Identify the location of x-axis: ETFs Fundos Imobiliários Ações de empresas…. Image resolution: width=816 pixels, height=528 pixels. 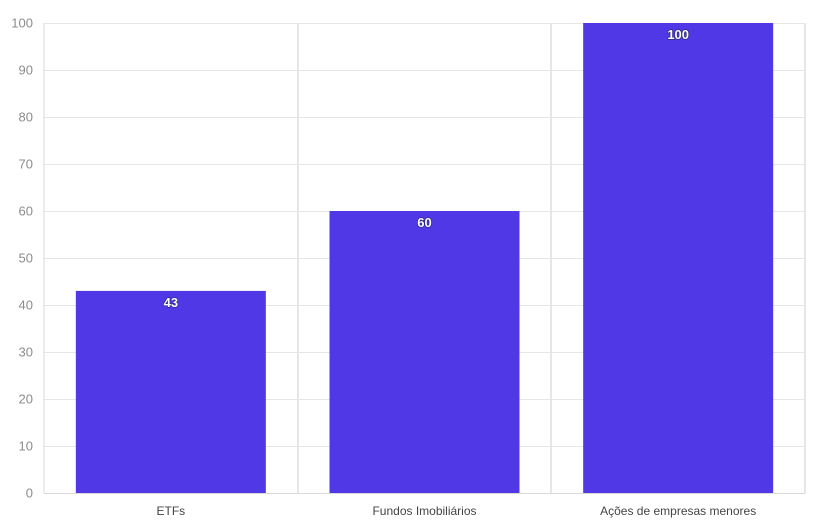
(456, 511).